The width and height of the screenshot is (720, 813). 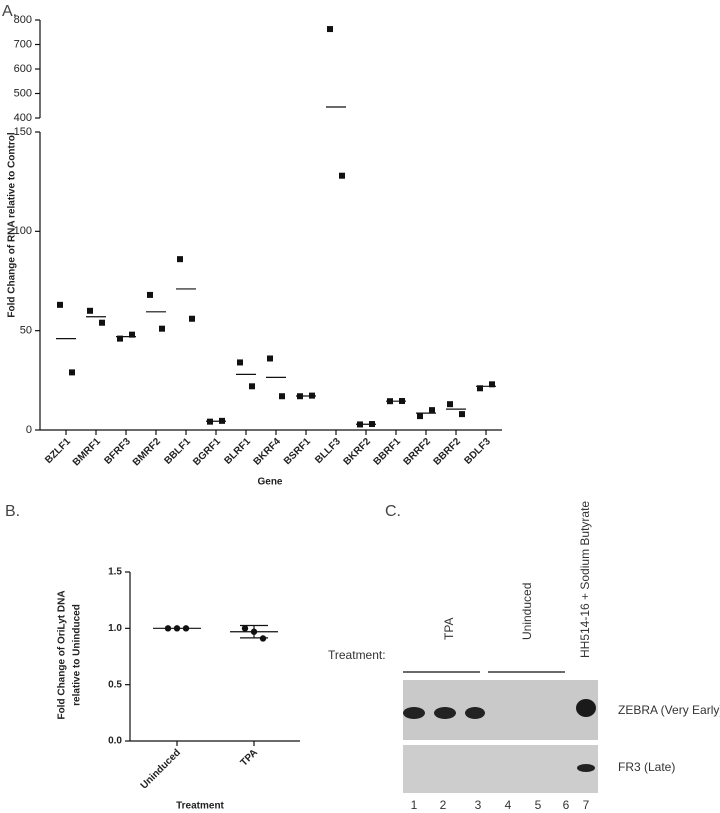 I want to click on y-tick-label: 50, so click(x=26, y=331).